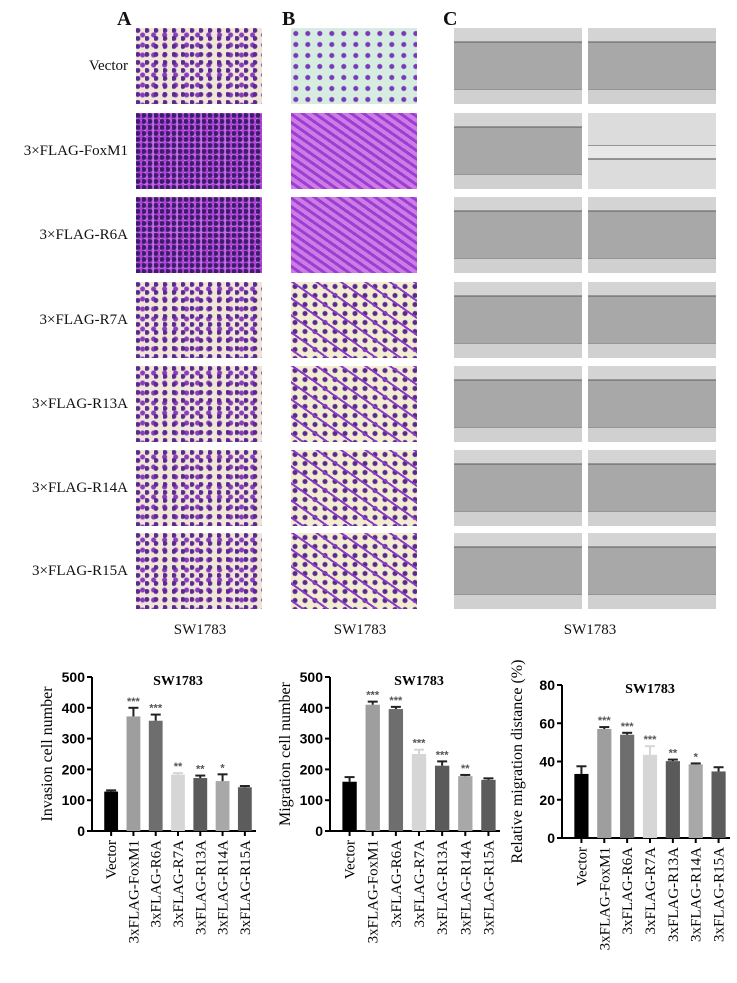 This screenshot has width=737, height=983. I want to click on row-label: 3×FLAG-R14A, so click(80, 488).